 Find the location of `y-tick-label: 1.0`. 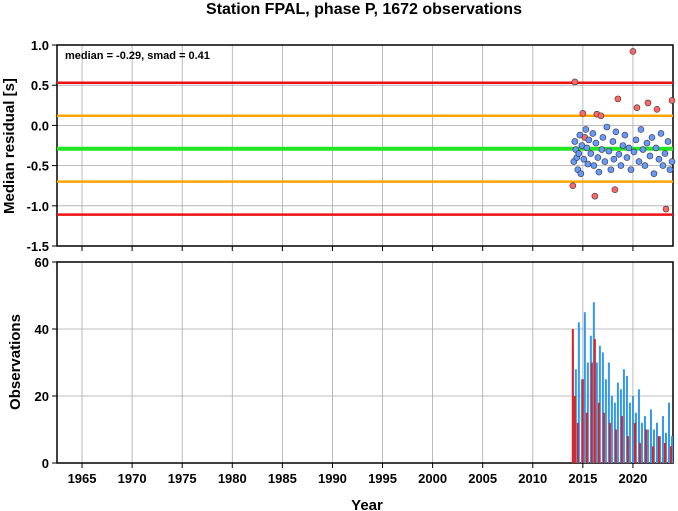

y-tick-label: 1.0 is located at coordinates (40, 45).